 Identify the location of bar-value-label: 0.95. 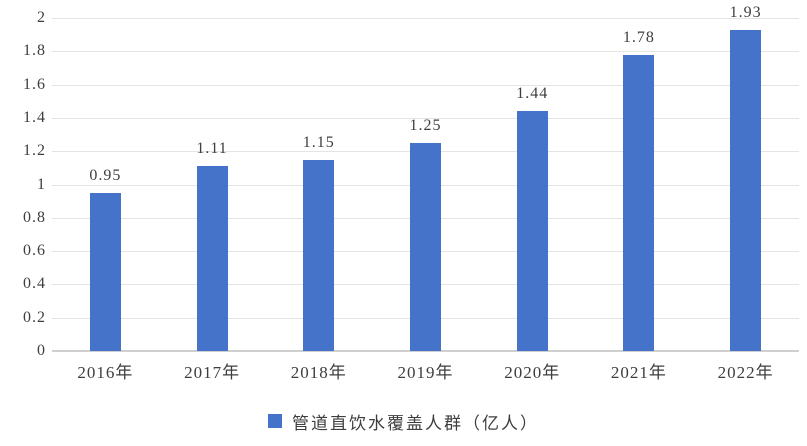
(105, 175).